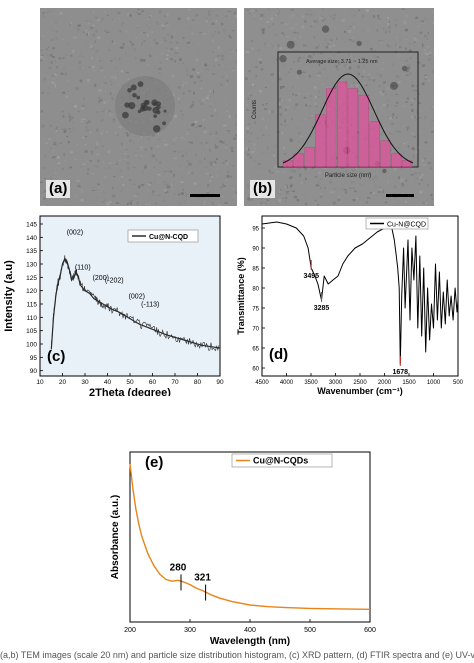  Describe the element at coordinates (163, 236) in the screenshot. I see `legend-box` at that location.